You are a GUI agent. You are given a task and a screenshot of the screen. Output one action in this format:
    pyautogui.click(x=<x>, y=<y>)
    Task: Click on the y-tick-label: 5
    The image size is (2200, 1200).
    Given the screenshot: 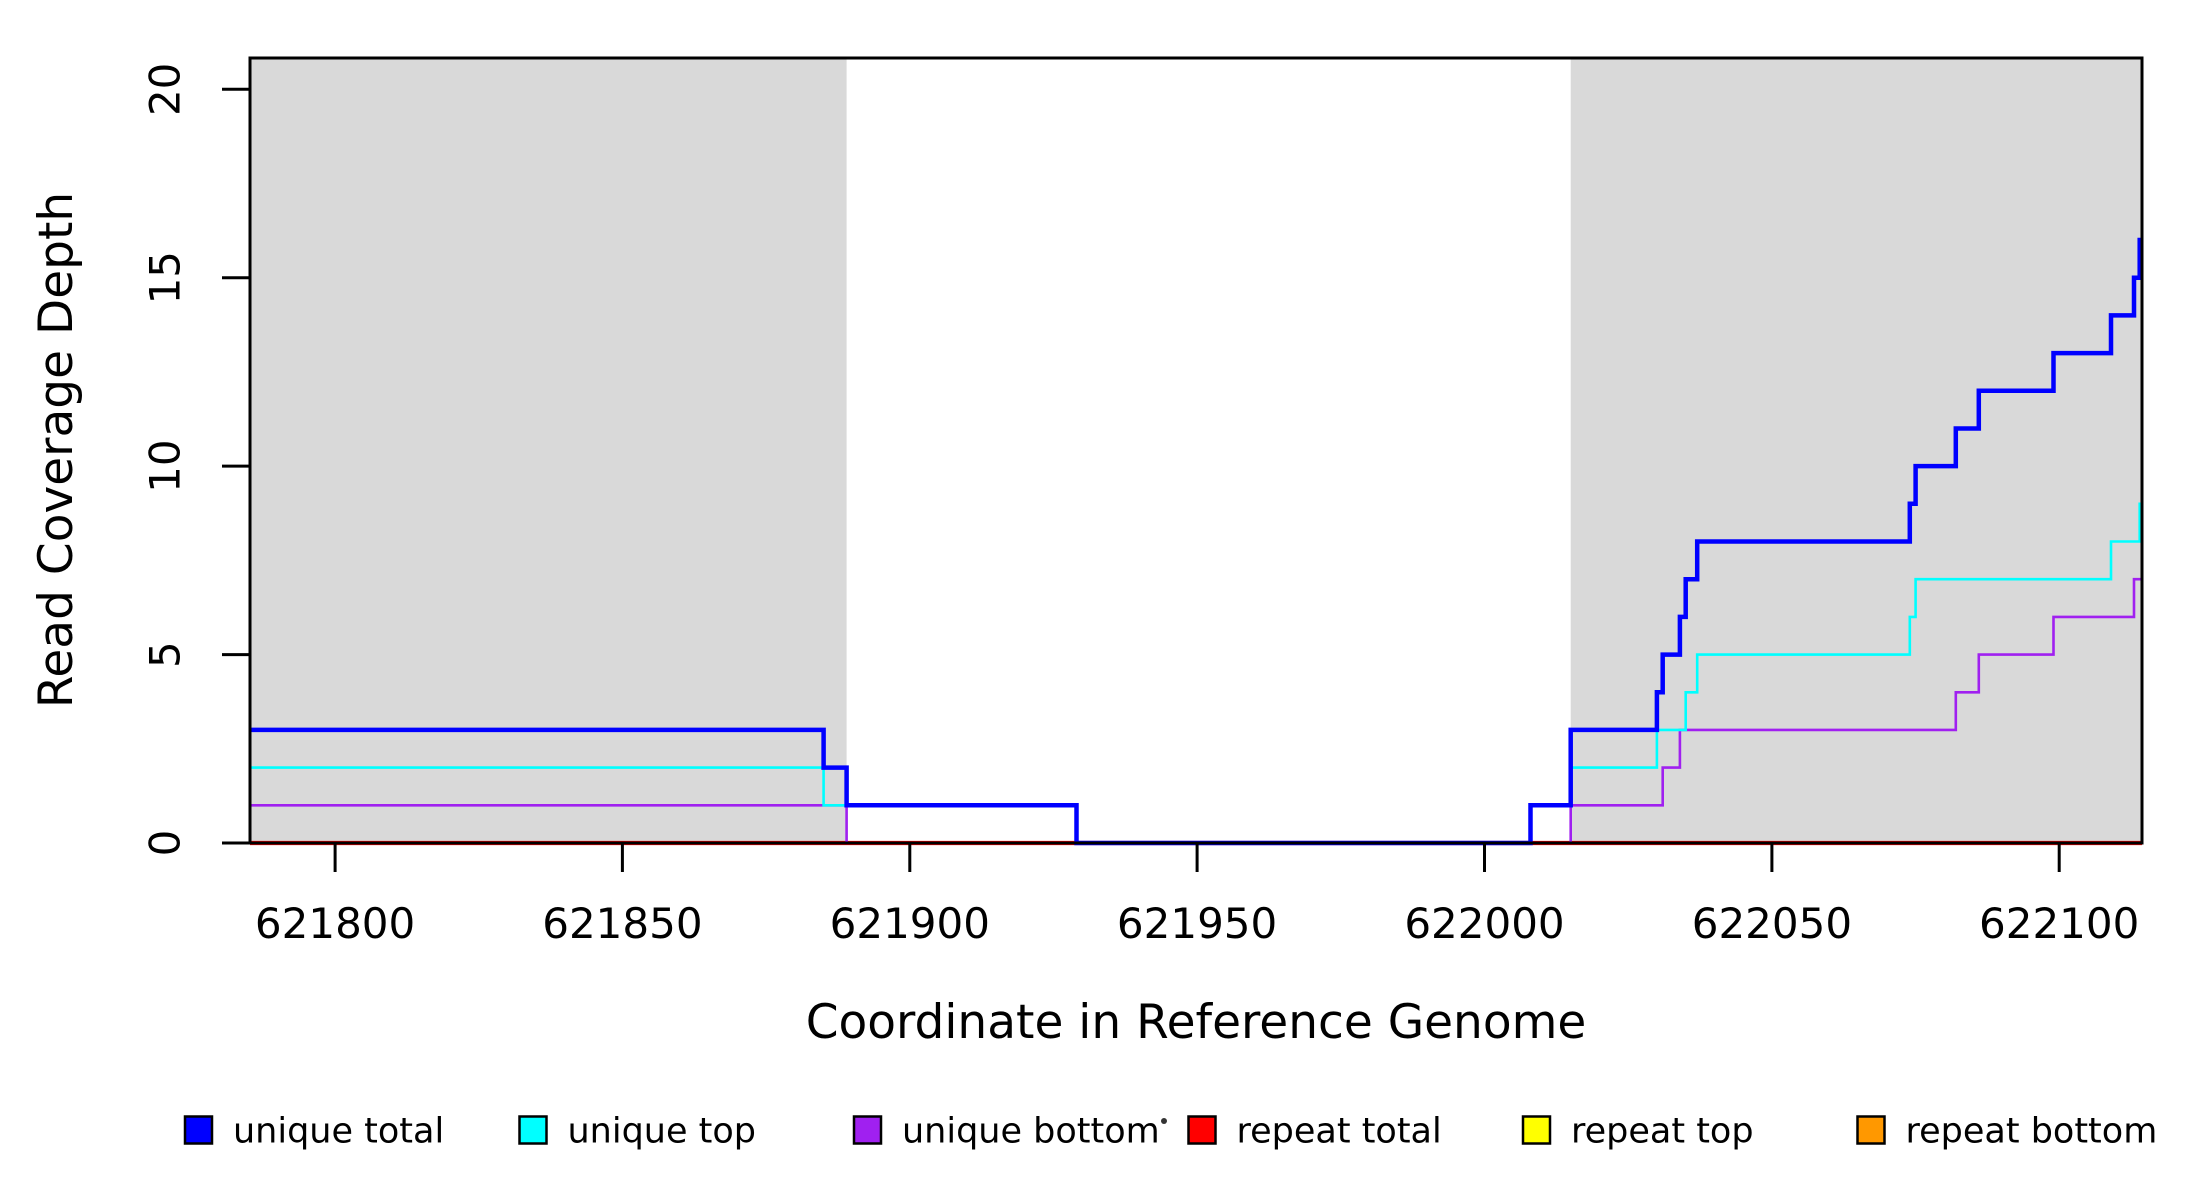 What is the action you would take?
    pyautogui.click(x=165, y=654)
    